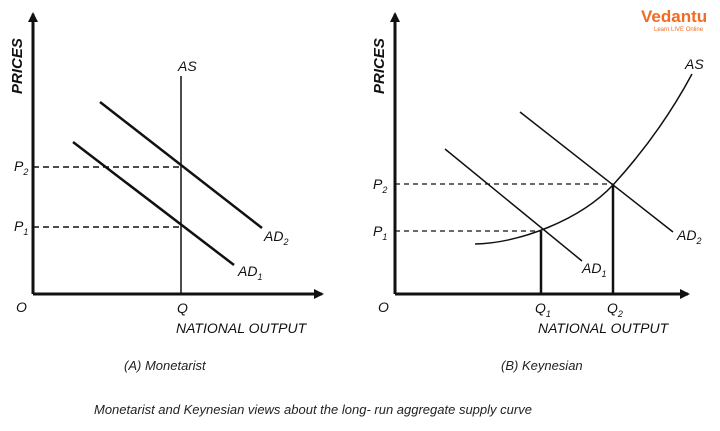 This screenshot has height=431, width=720. I want to click on ad1-label-b: AD1, so click(593, 269).